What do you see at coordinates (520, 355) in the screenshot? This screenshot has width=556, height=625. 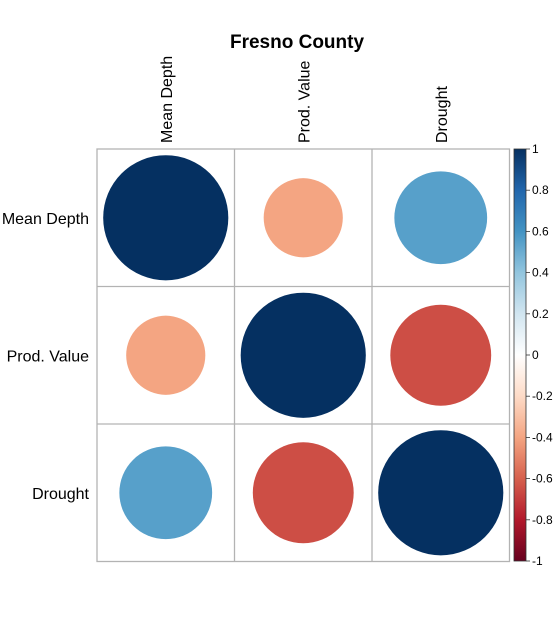 I see `colorbar-gradient` at bounding box center [520, 355].